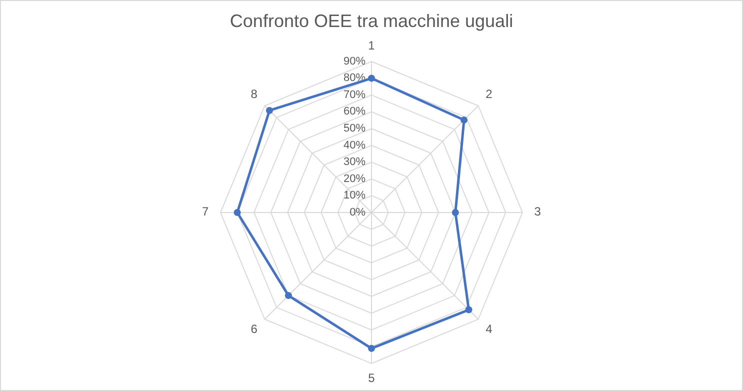 The width and height of the screenshot is (743, 391). Describe the element at coordinates (372, 21) in the screenshot. I see `chart-title: Confronto OEE tra macchine uguali` at that location.